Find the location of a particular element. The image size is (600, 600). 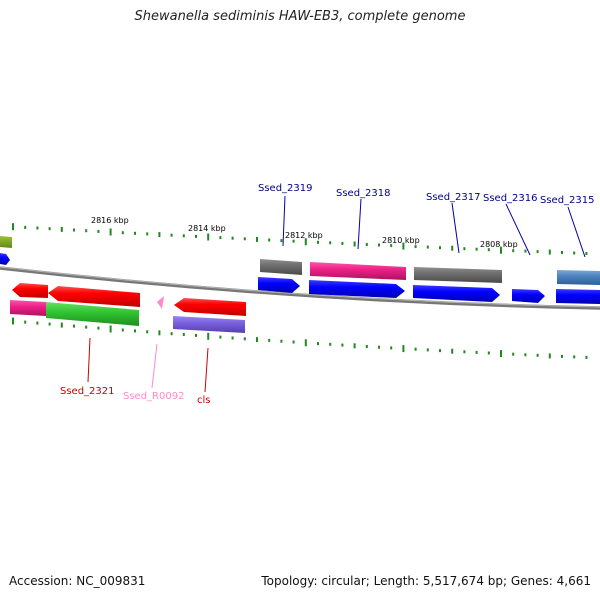

gene-feature-steel is located at coordinates (578, 277).